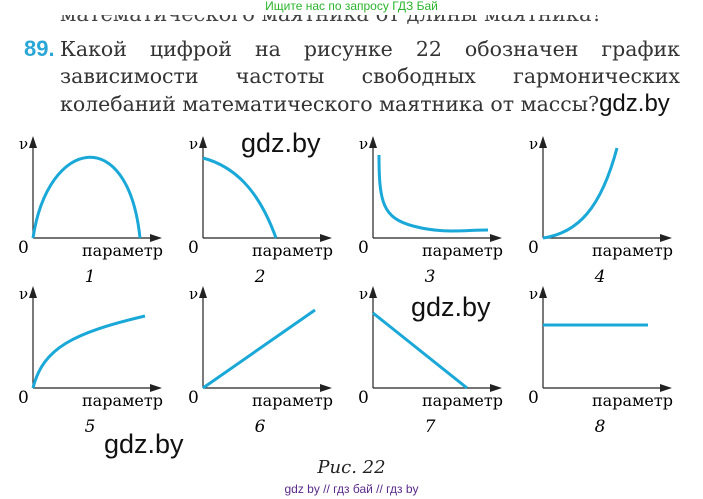 The height and width of the screenshot is (499, 703). I want to click on graph-3: ν 0 параметр 3, so click(430, 211).